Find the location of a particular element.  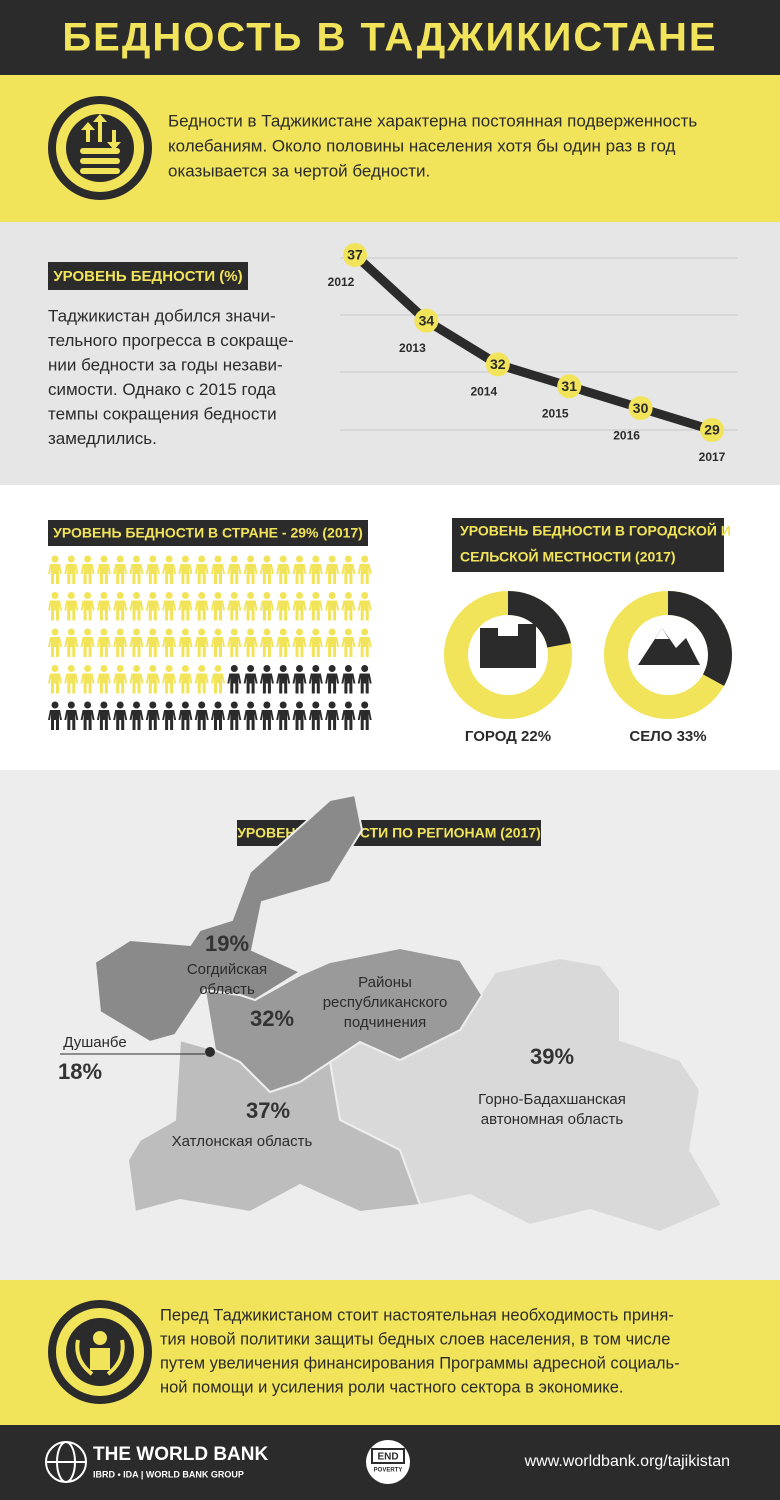

end-box is located at coordinates (388, 1456).